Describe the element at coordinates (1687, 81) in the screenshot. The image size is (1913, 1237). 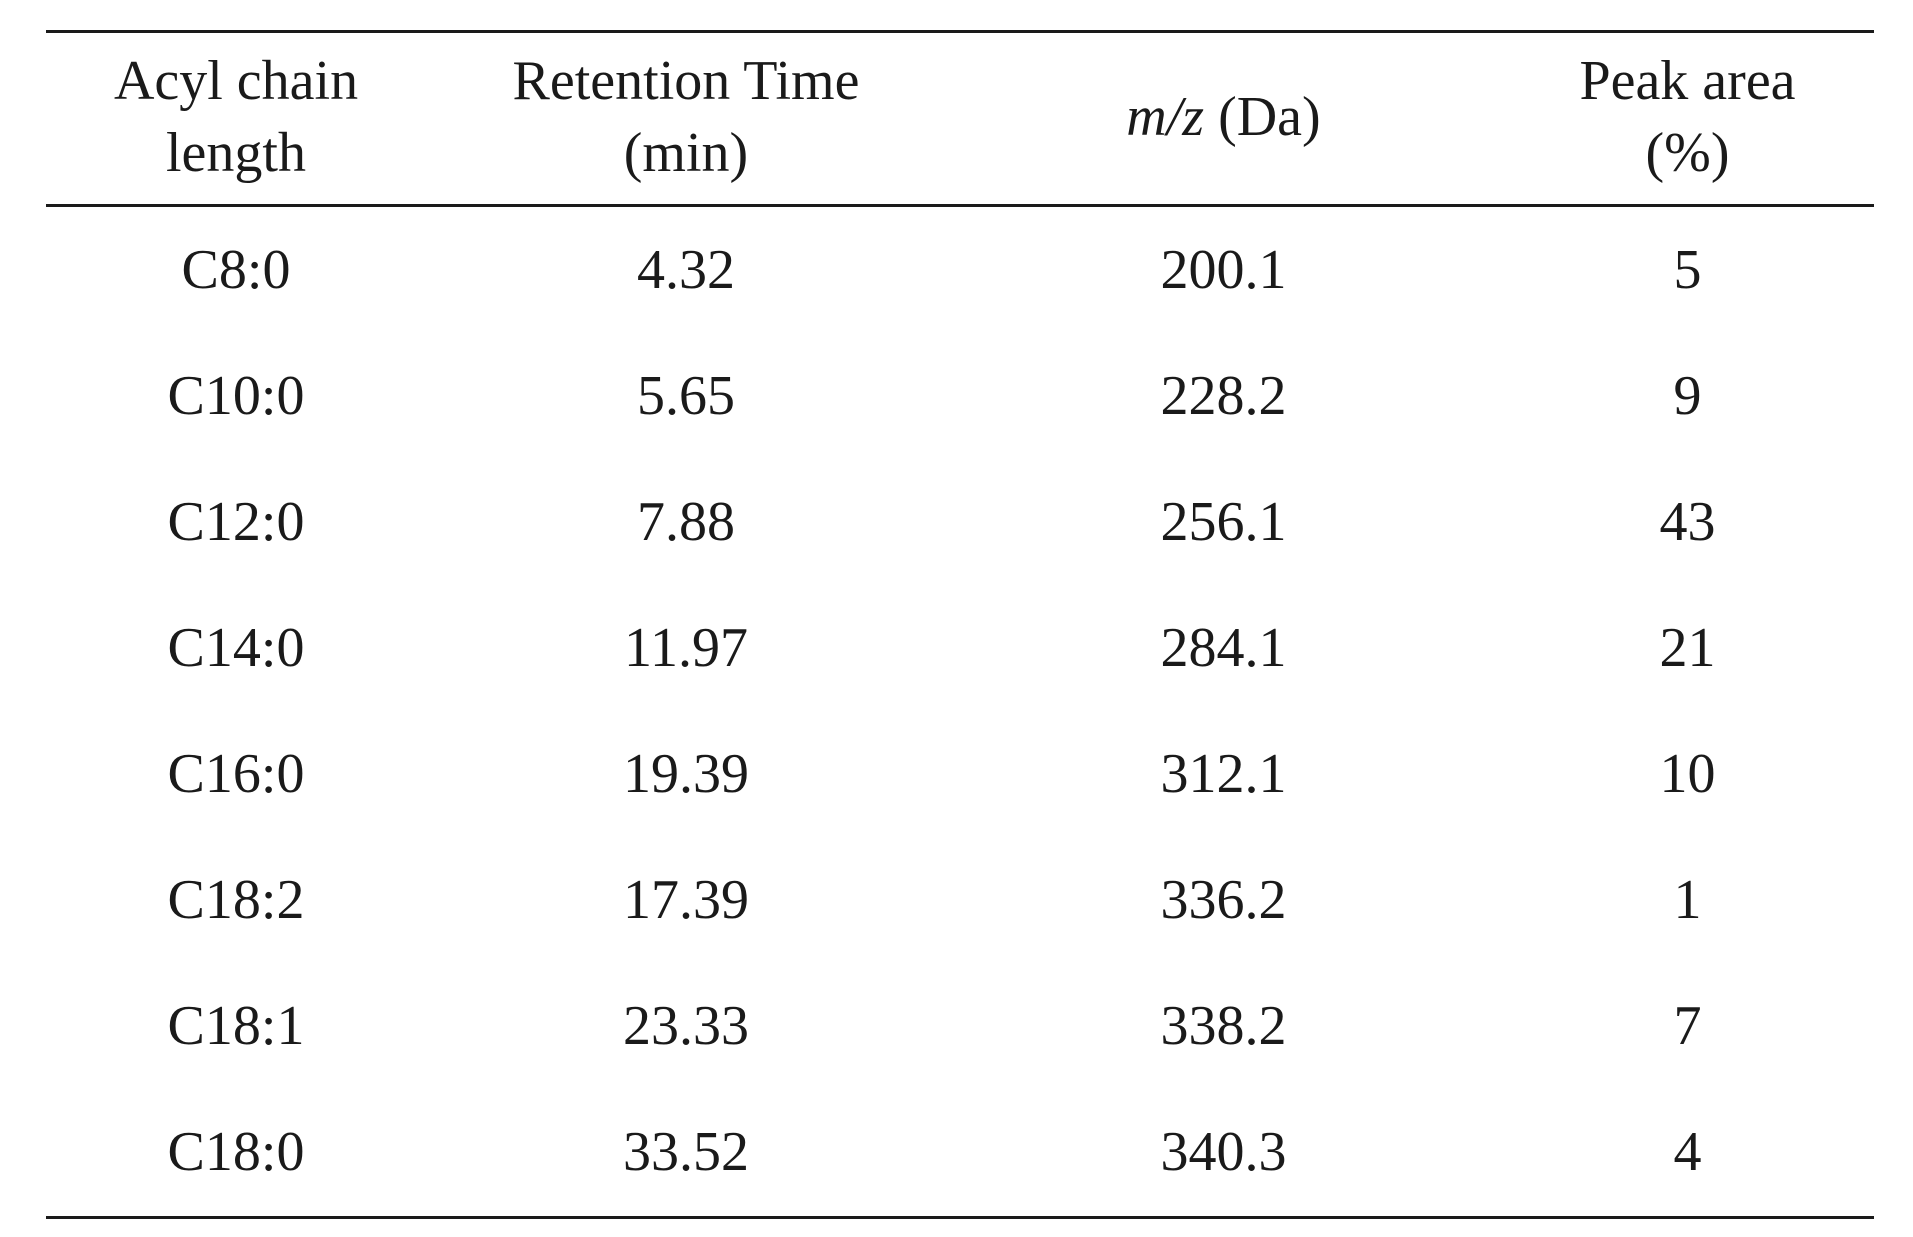
I see `header-line: Peak area` at that location.